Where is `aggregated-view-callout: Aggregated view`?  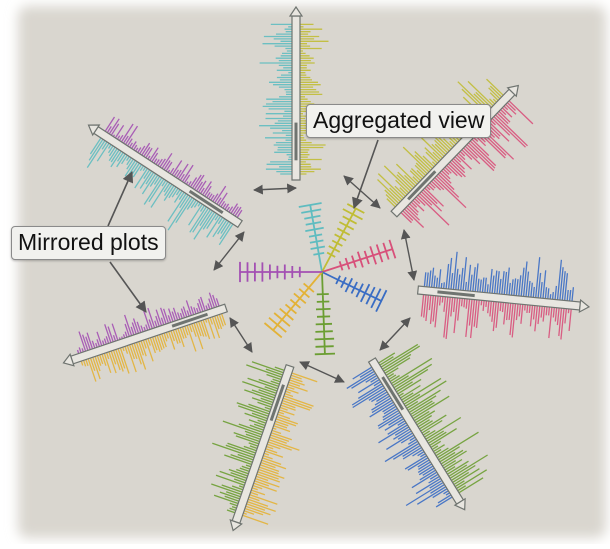 aggregated-view-callout: Aggregated view is located at coordinates (399, 121).